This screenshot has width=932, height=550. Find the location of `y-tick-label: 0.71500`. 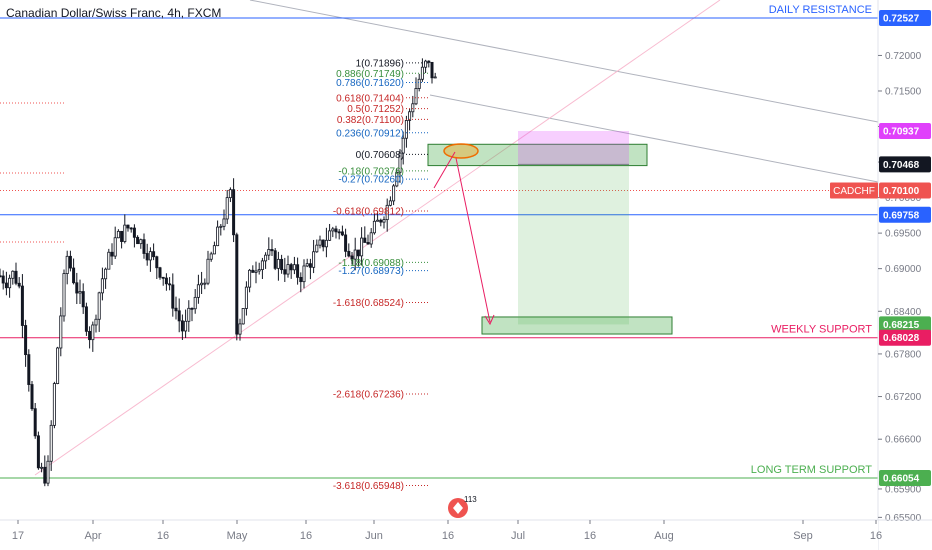

y-tick-label: 0.71500 is located at coordinates (903, 91).